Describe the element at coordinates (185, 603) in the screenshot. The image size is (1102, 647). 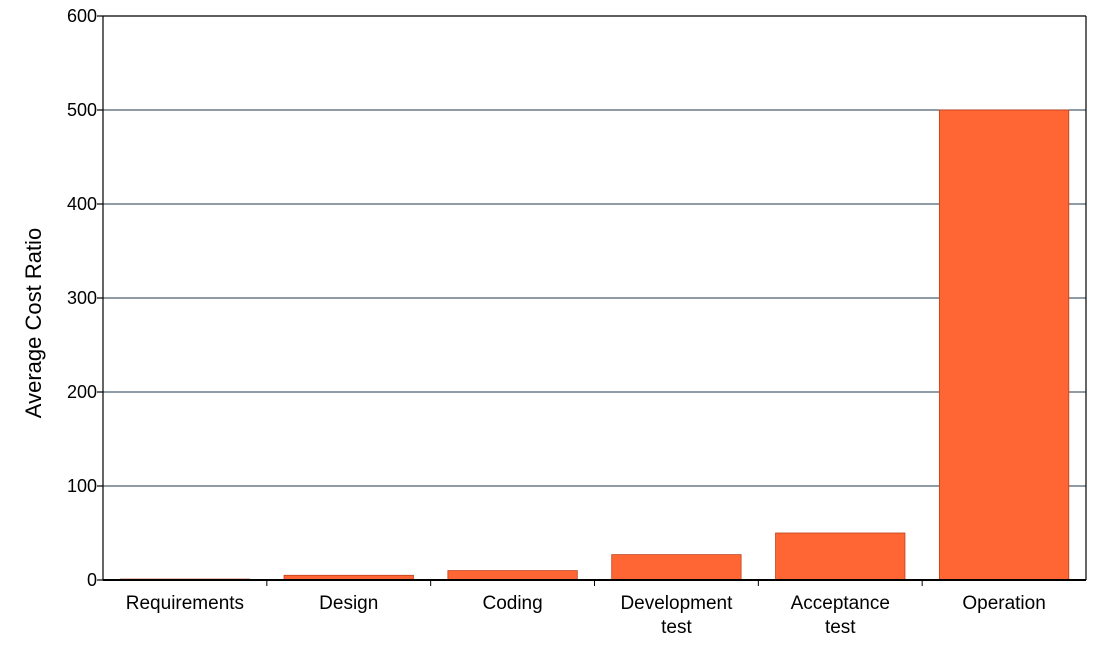
I see `x-tick-label: Requirements` at that location.